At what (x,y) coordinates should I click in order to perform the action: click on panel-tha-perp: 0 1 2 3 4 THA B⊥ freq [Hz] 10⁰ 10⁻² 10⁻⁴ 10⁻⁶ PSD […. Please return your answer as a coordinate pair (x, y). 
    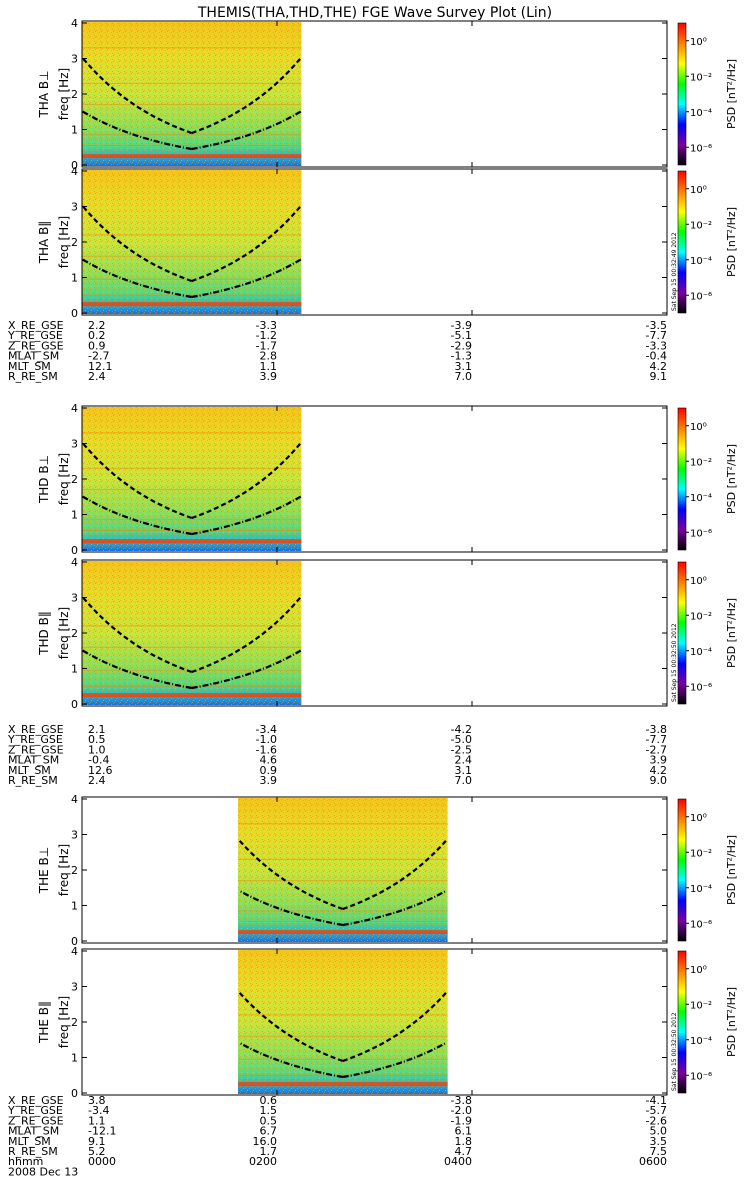
    Looking at the image, I should click on (387, 94).